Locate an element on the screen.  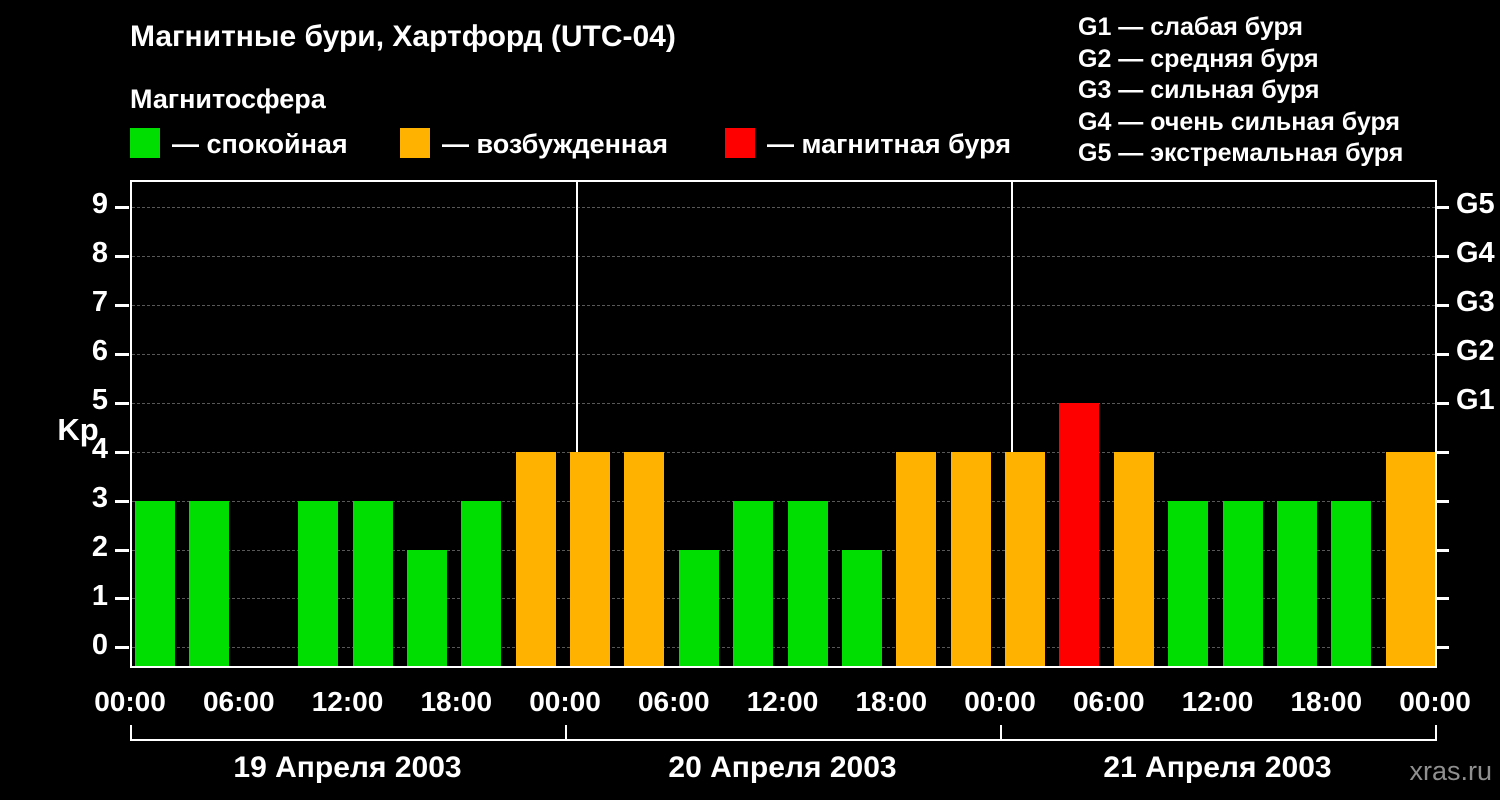
kp-bar-partial is located at coordinates (1429, 559).